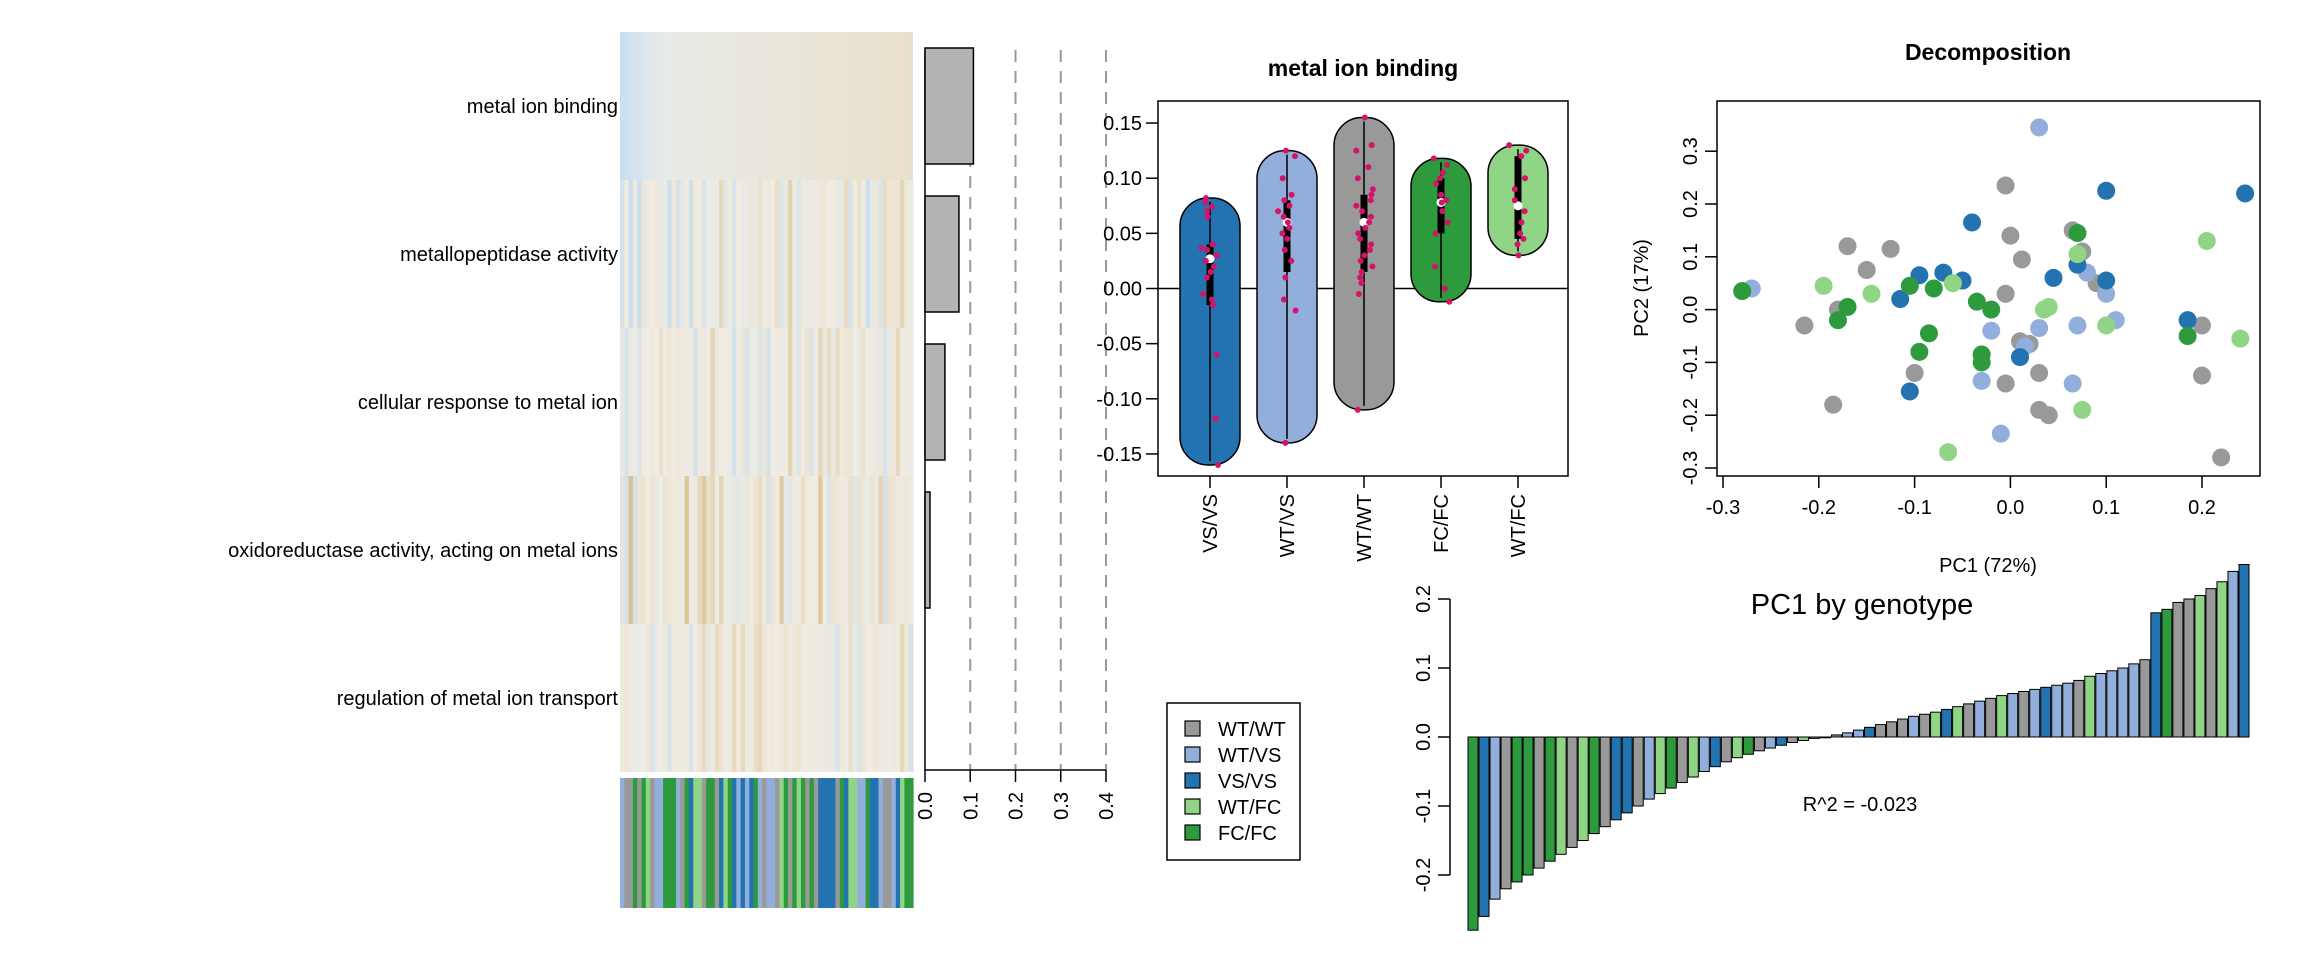 The image size is (2304, 960). Describe the element at coordinates (971, 806) in the screenshot. I see `x-tick-label: 0.1` at that location.